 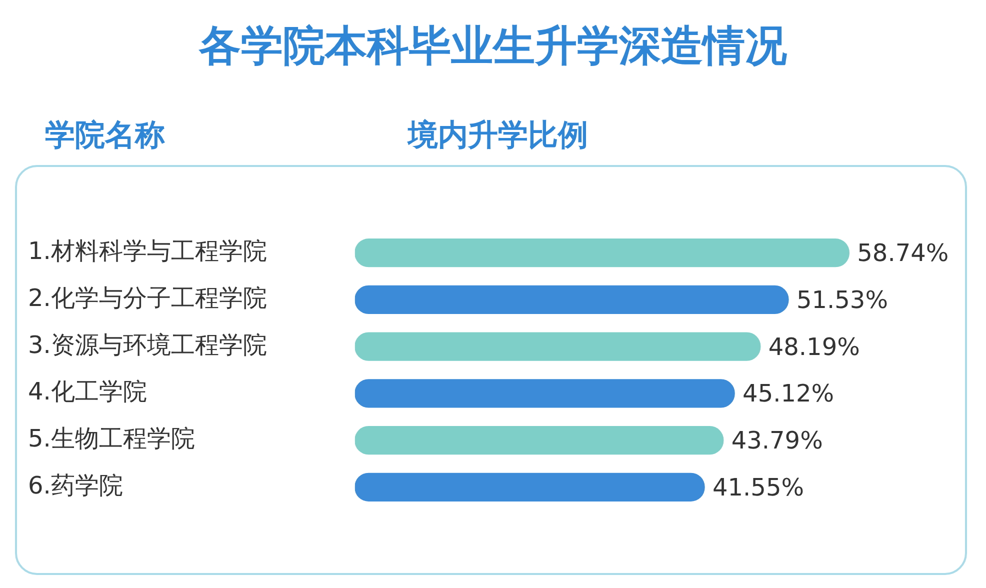 I want to click on y-tick-label: 1.材料科学与工程学院, so click(x=147, y=251).